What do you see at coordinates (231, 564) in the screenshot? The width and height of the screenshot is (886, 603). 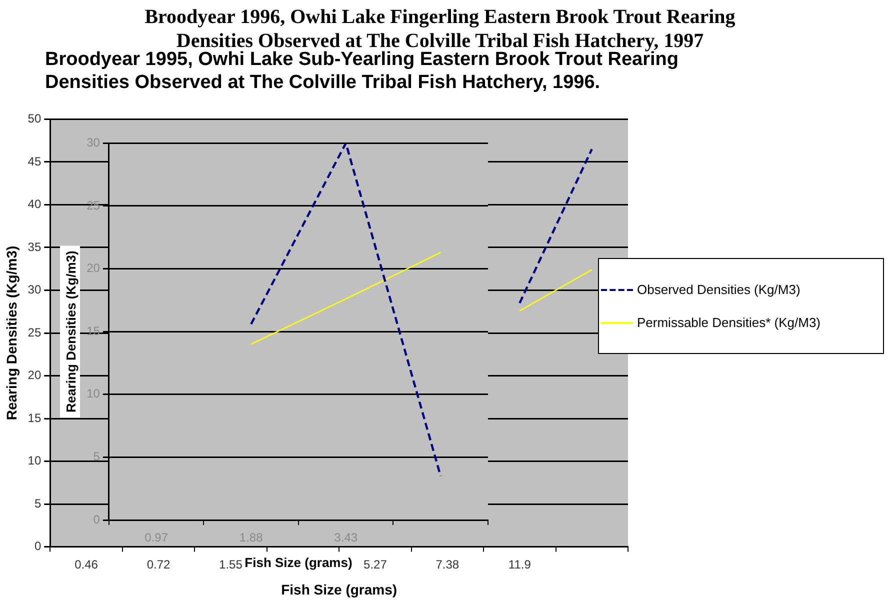 I see `x-tick-label: 1.55` at bounding box center [231, 564].